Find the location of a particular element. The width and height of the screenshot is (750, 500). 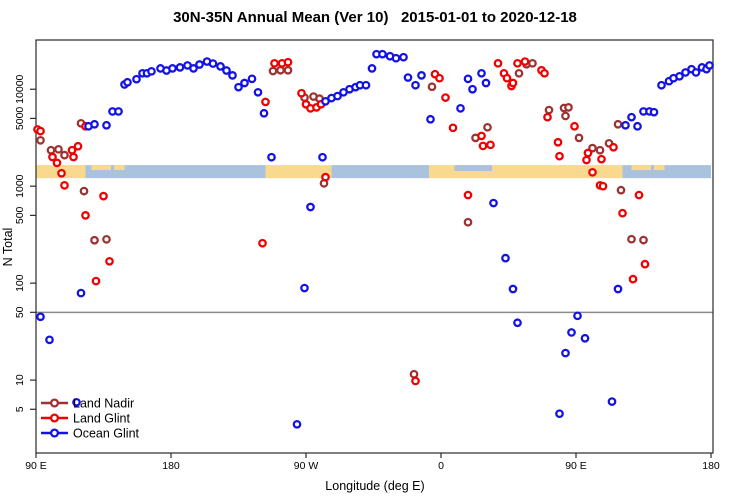

y-tick-label: 10000 is located at coordinates (20, 88).